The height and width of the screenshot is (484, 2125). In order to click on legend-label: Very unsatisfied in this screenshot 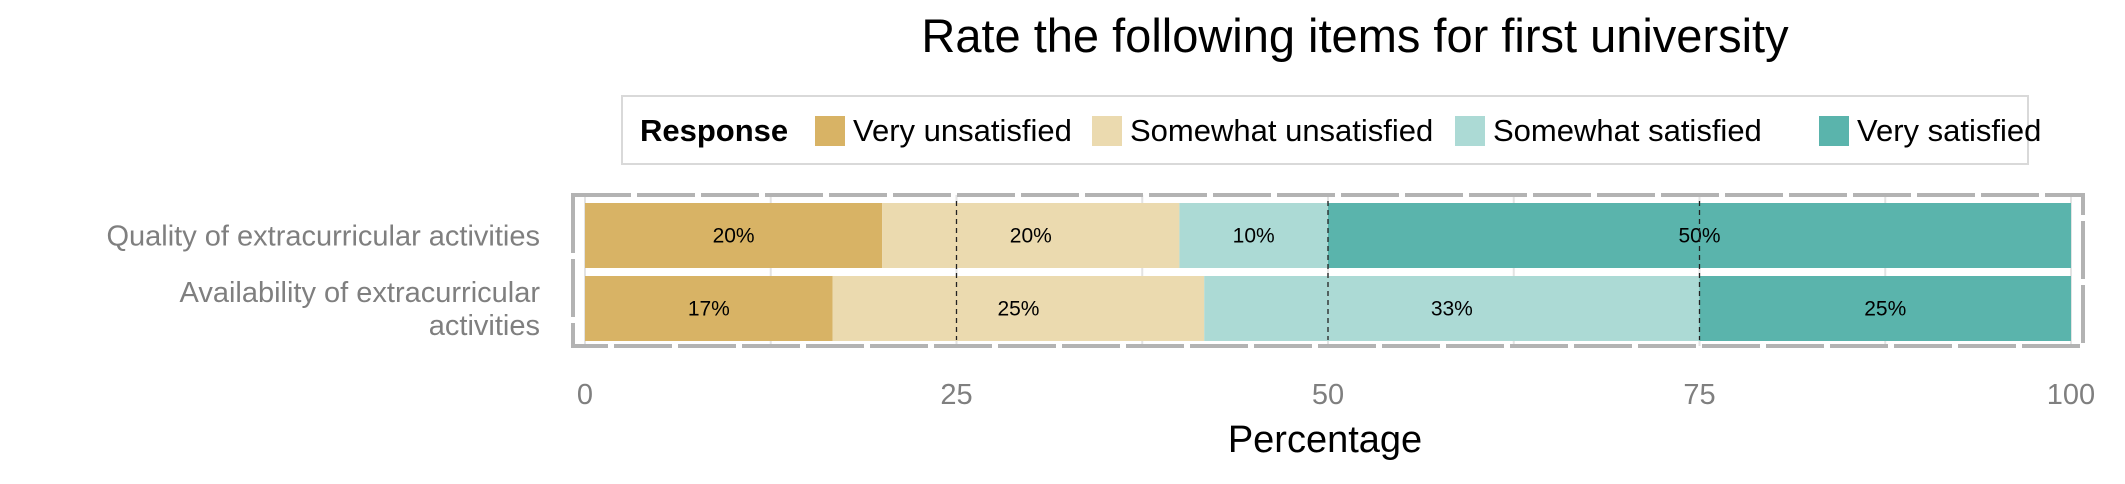, I will do `click(962, 130)`.